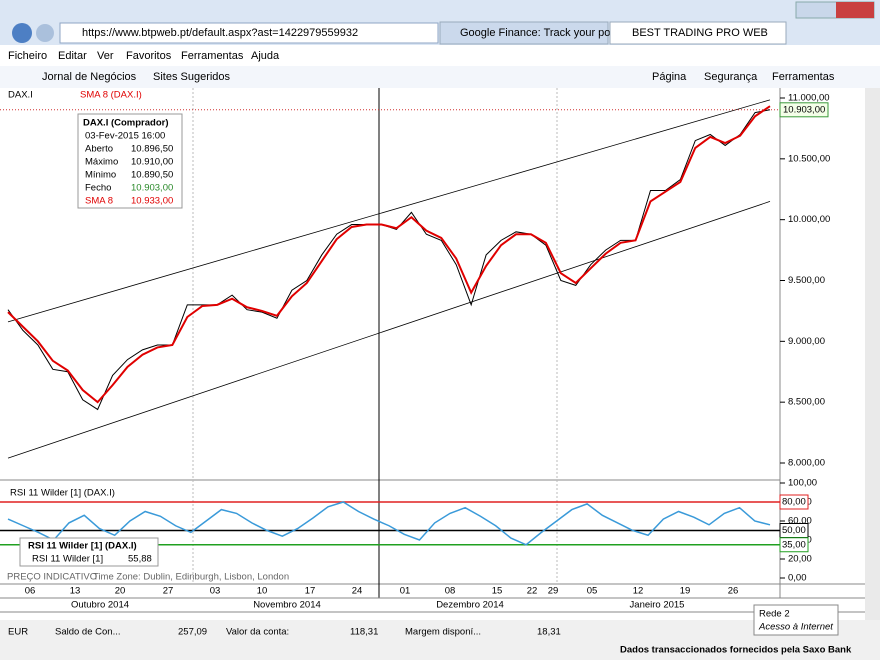  What do you see at coordinates (549, 632) in the screenshot?
I see `account-field: 18,31` at bounding box center [549, 632].